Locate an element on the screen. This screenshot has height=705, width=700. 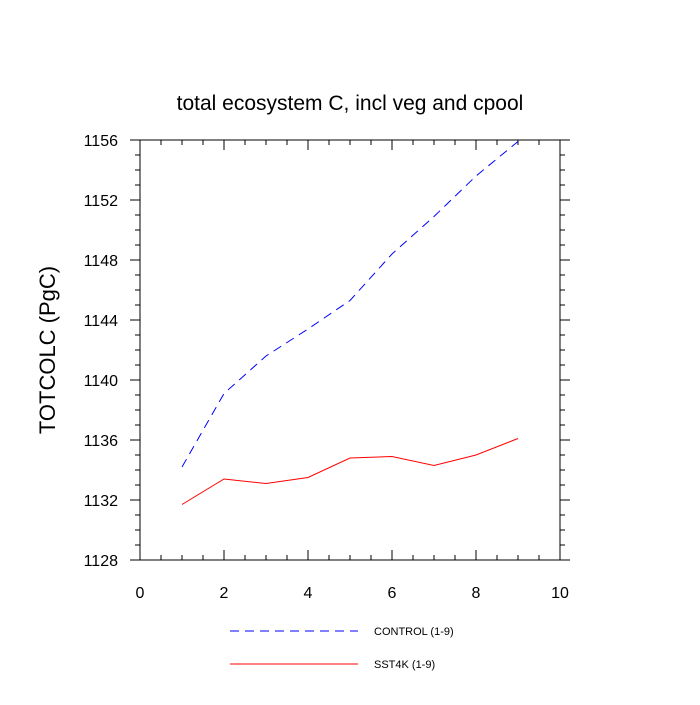
legend-label: SST4K (1-9) is located at coordinates (404, 665).